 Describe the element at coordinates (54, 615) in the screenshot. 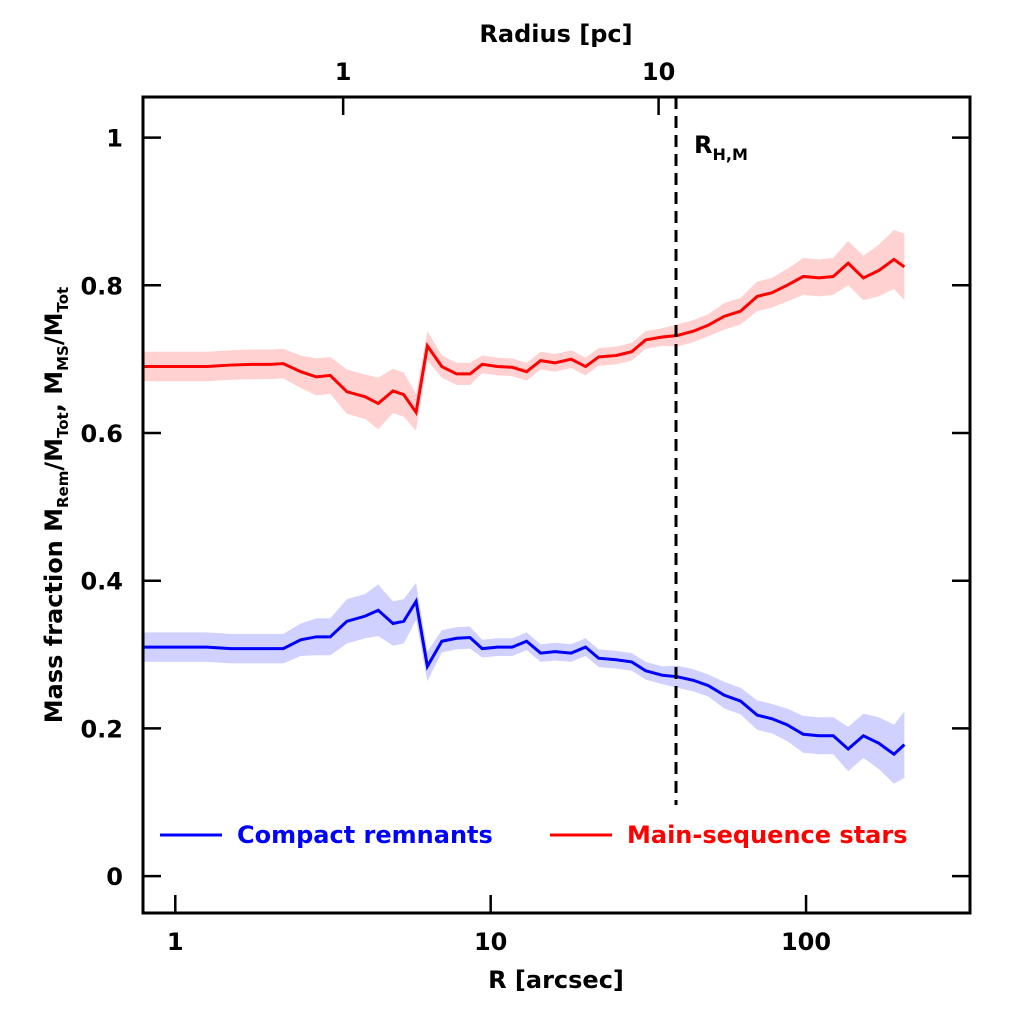

I see `y-axis-label-part: Mass fraction M` at that location.